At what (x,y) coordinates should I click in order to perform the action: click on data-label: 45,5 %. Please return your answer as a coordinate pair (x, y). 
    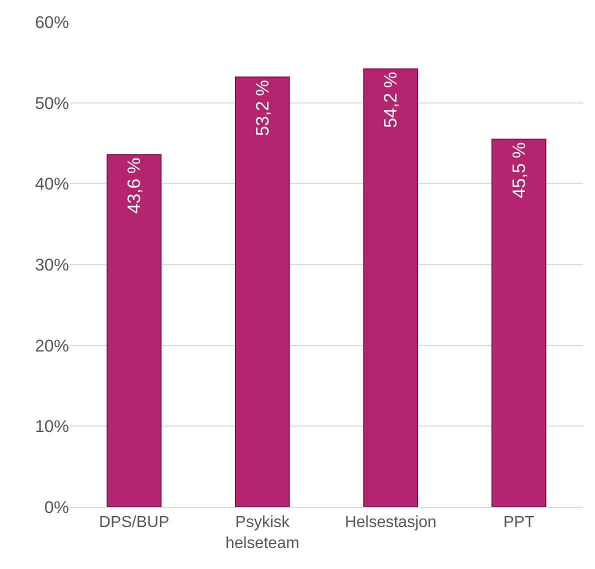
    Looking at the image, I should click on (518, 170).